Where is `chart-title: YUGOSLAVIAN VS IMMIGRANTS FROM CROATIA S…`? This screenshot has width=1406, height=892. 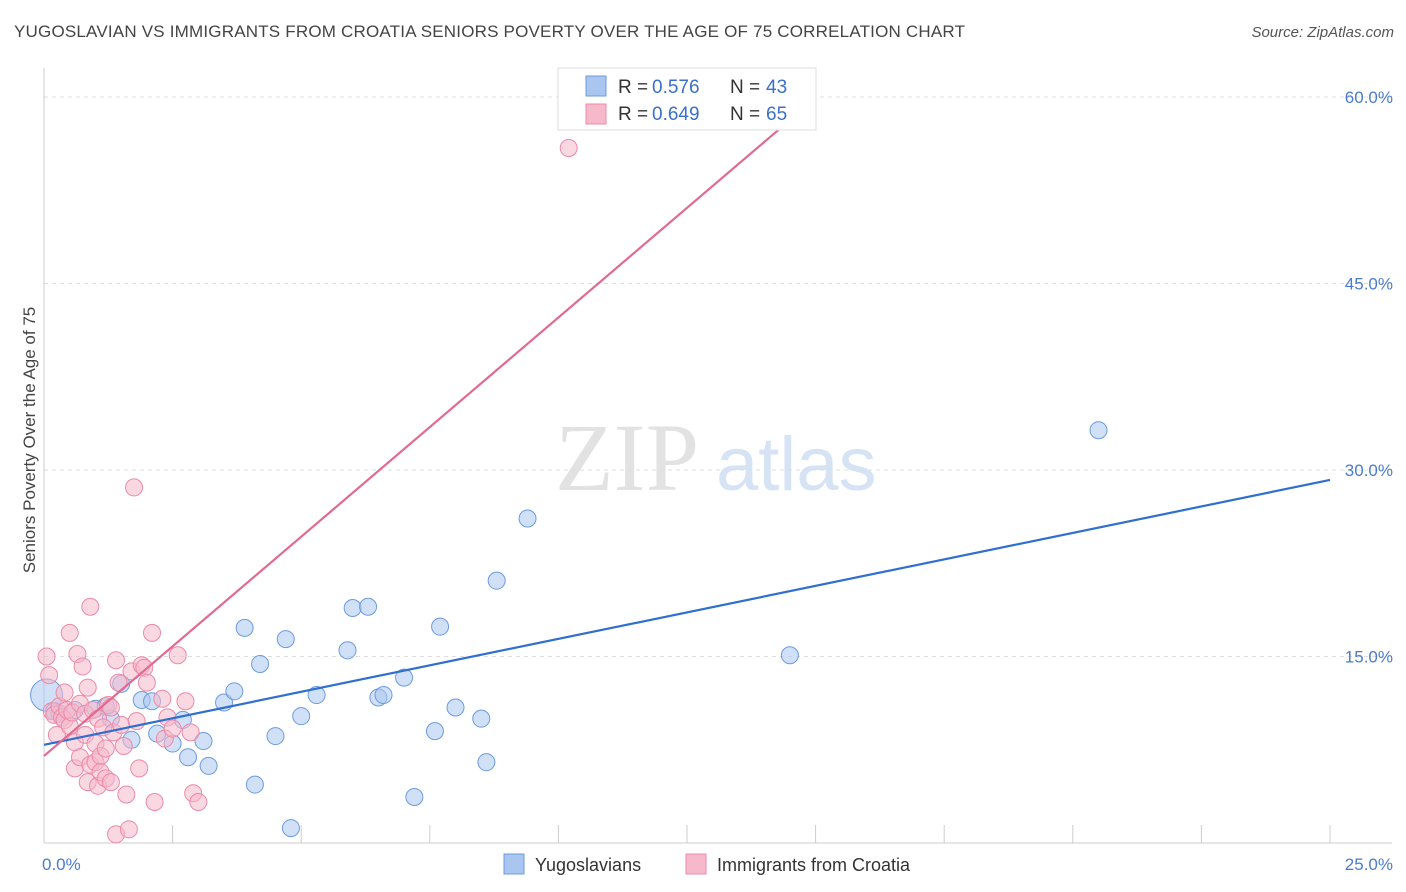
chart-title: YUGOSLAVIAN VS IMMIGRANTS FROM CROATIA S… is located at coordinates (490, 31).